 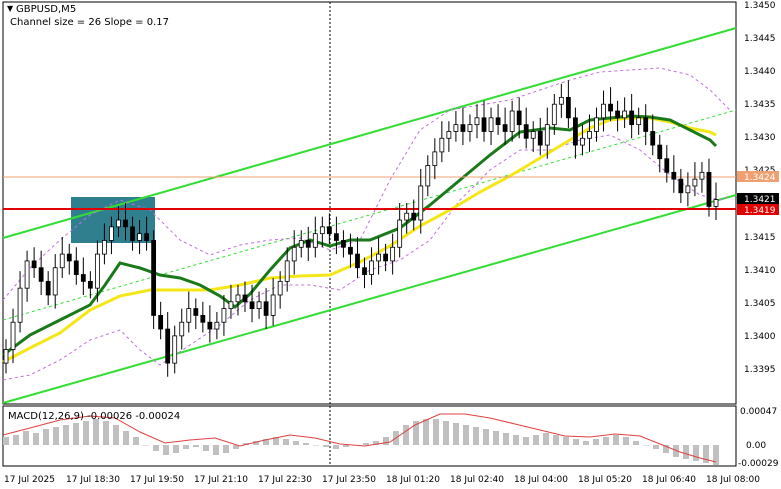 What do you see at coordinates (285, 480) in the screenshot?
I see `time-tick: 17 Jul 22:30` at bounding box center [285, 480].